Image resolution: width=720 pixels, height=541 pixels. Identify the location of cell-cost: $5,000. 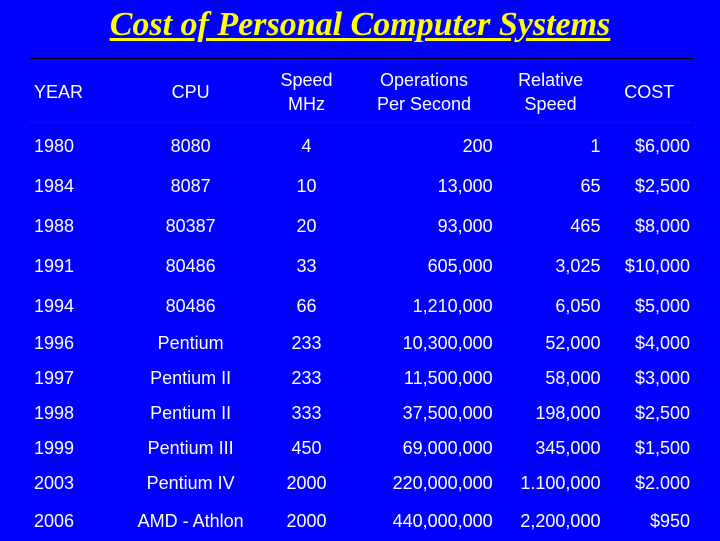
(649, 306).